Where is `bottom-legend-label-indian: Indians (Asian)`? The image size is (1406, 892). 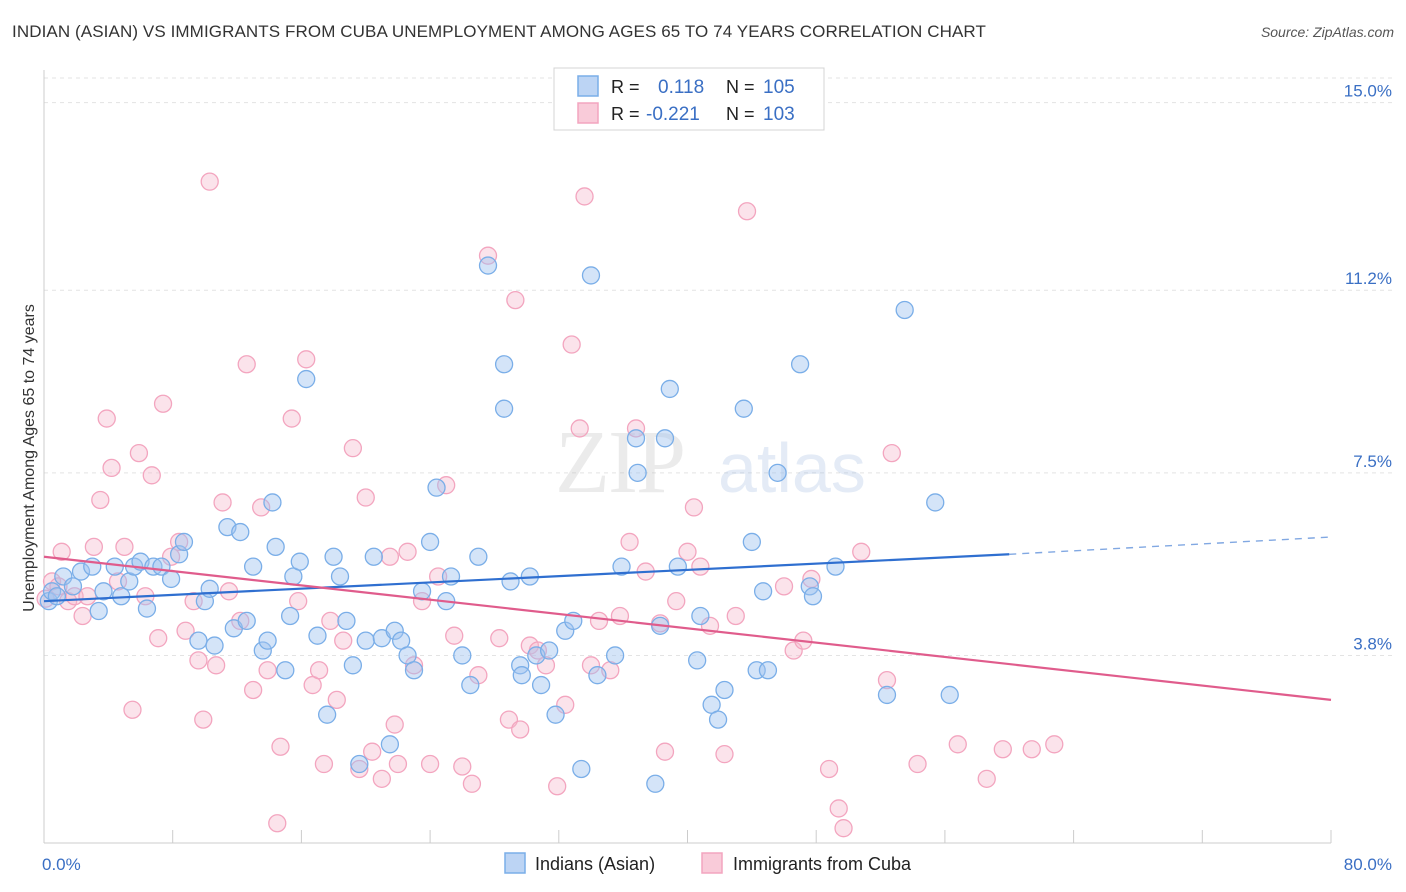
bottom-legend-label-indian: Indians (Asian) is located at coordinates (595, 864).